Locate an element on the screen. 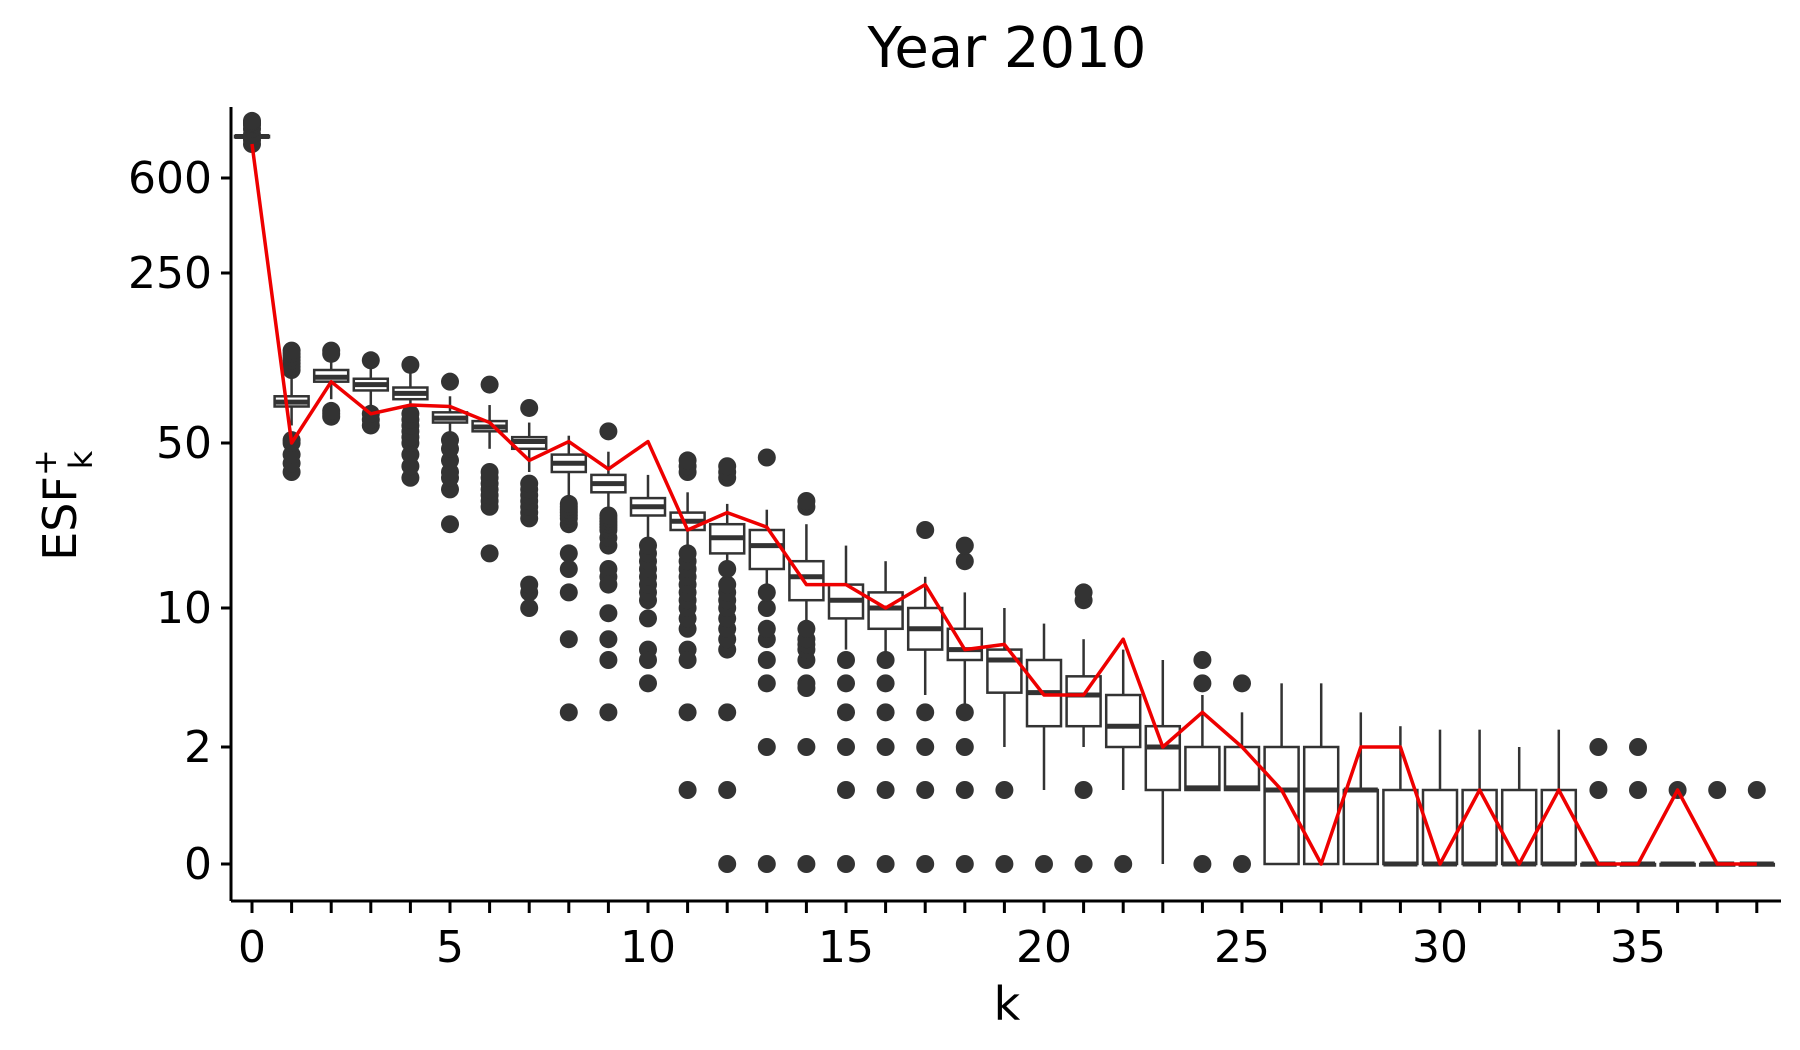 The height and width of the screenshot is (1050, 1800). y-tick-label: 2 is located at coordinates (198, 747).